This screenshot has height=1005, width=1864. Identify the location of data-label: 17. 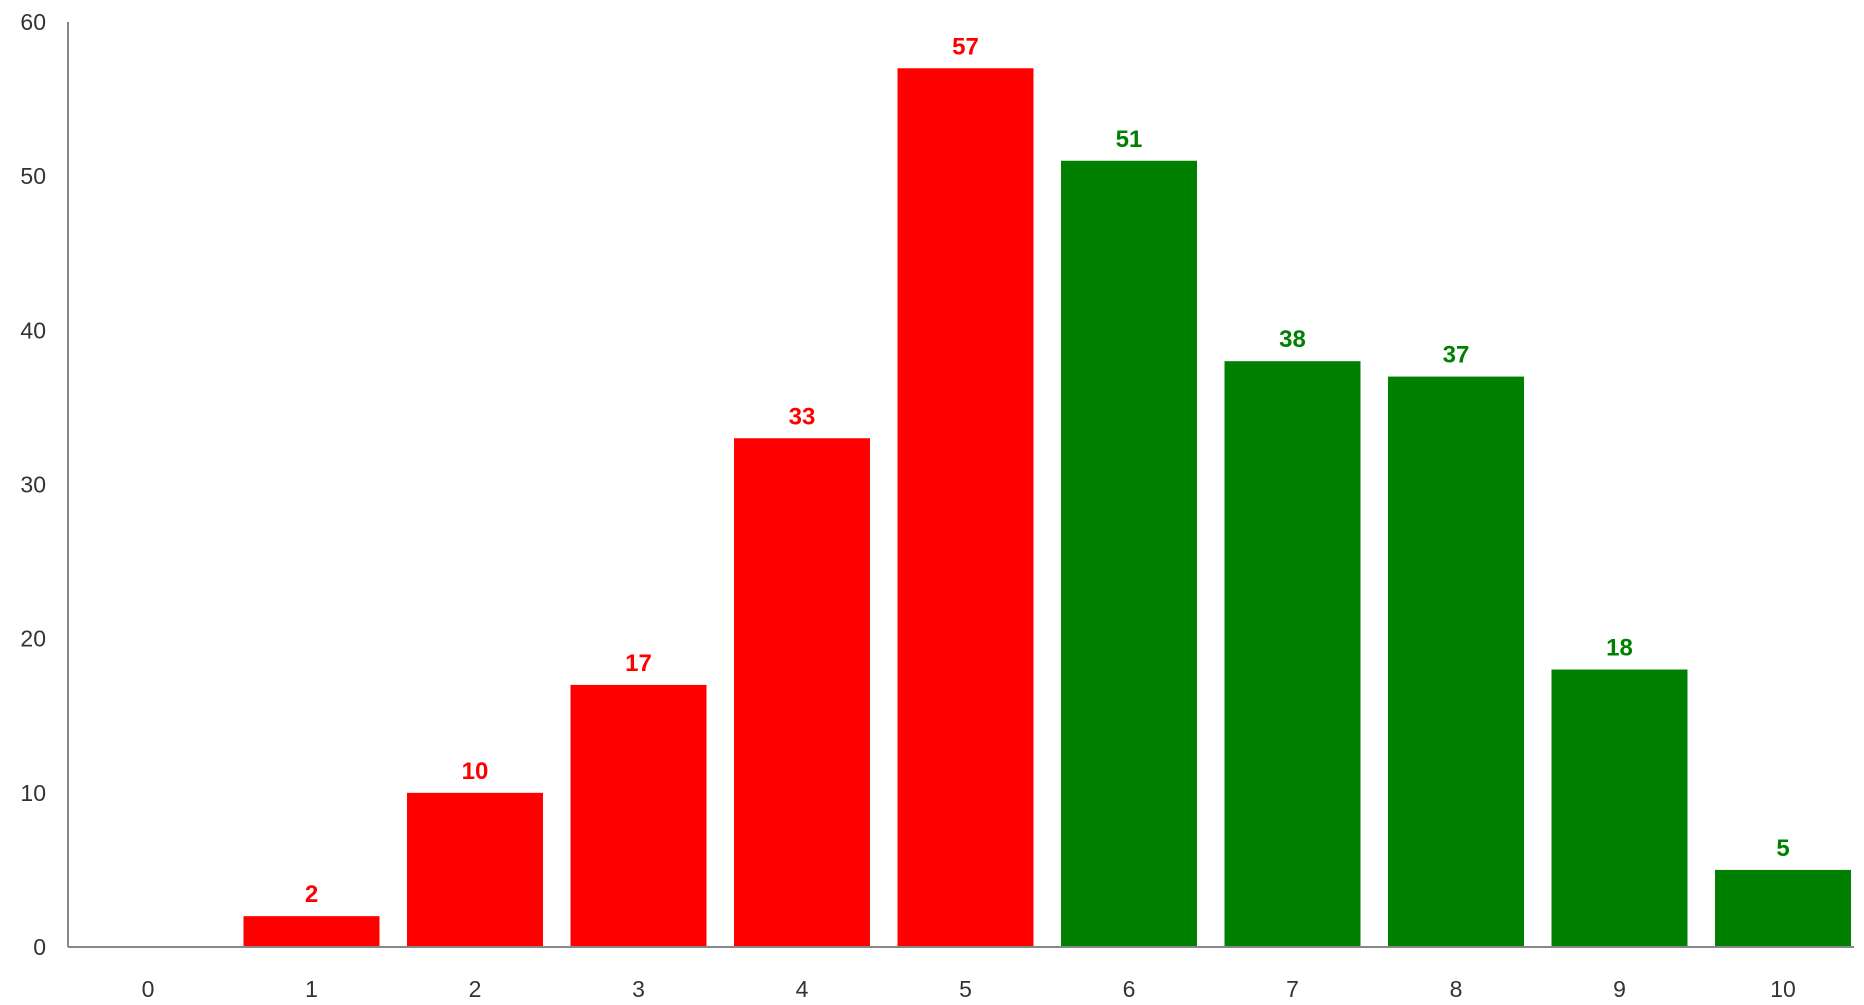
(638, 663).